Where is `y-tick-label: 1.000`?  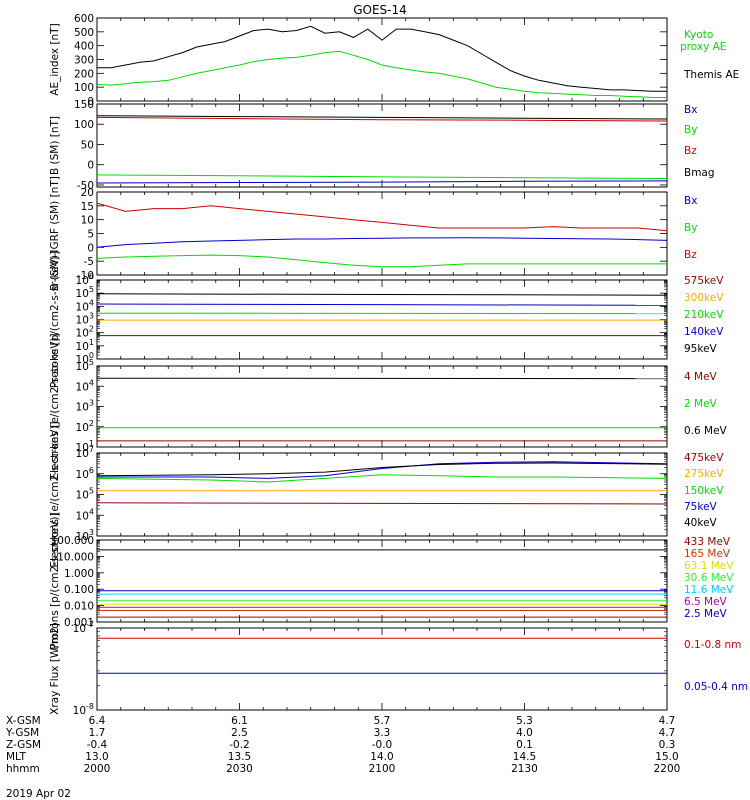
y-tick-label: 1.000 is located at coordinates (79, 574).